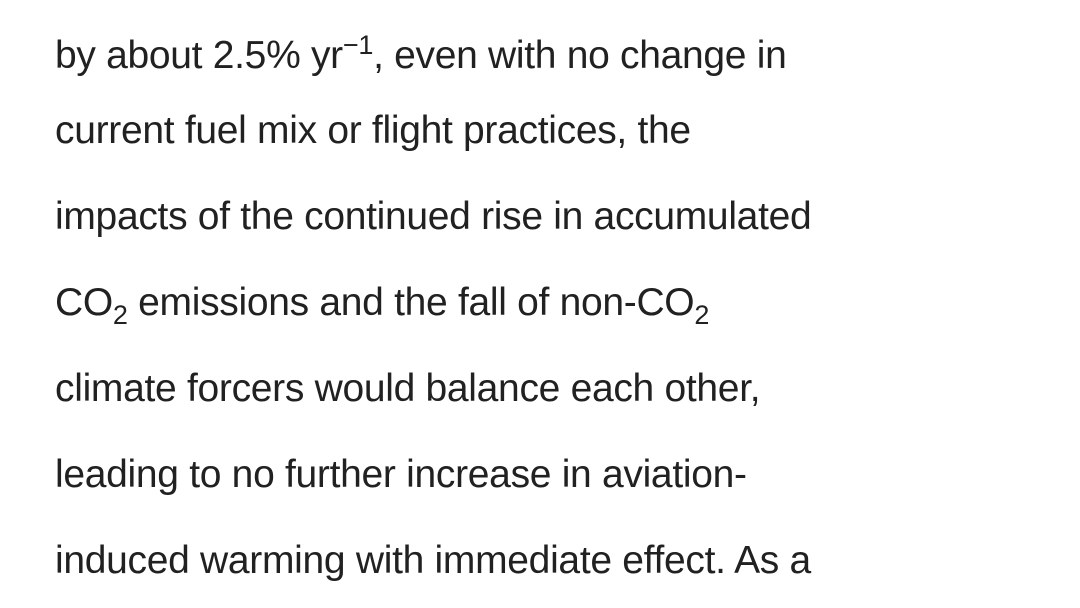 The height and width of the screenshot is (608, 1080). I want to click on superscript: −1, so click(358, 45).